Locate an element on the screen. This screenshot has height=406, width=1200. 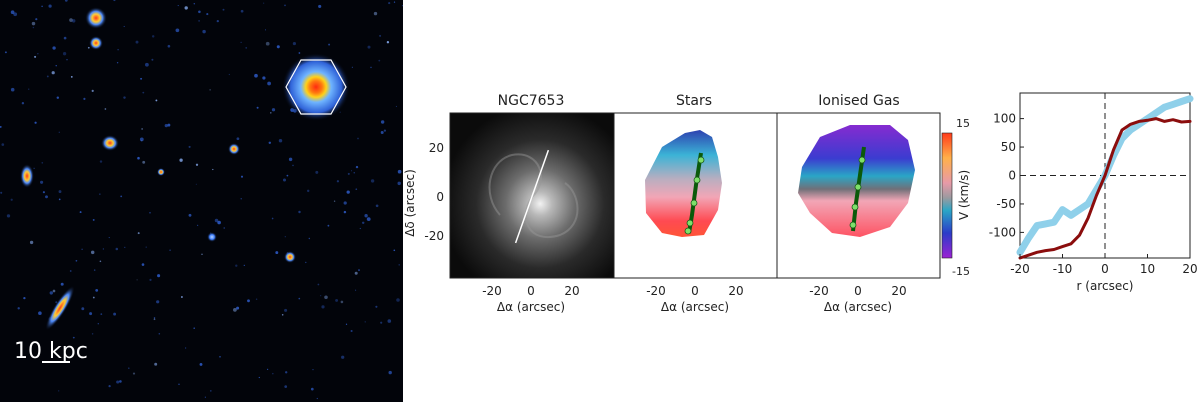
rc-x-tick-label: -20 is located at coordinates (1020, 269).